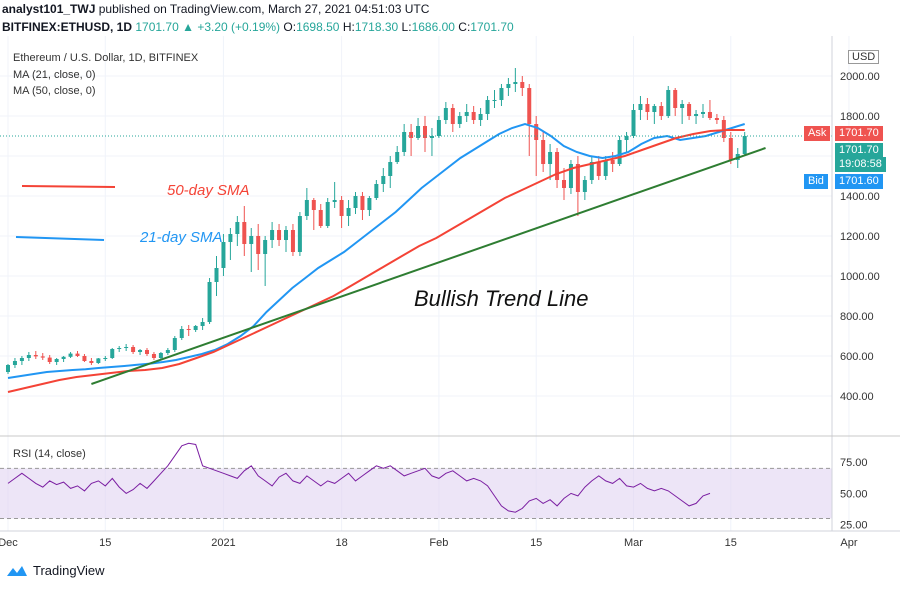 The width and height of the screenshot is (900, 590). What do you see at coordinates (857, 397) in the screenshot?
I see `price-tick-label: 400.00` at bounding box center [857, 397].